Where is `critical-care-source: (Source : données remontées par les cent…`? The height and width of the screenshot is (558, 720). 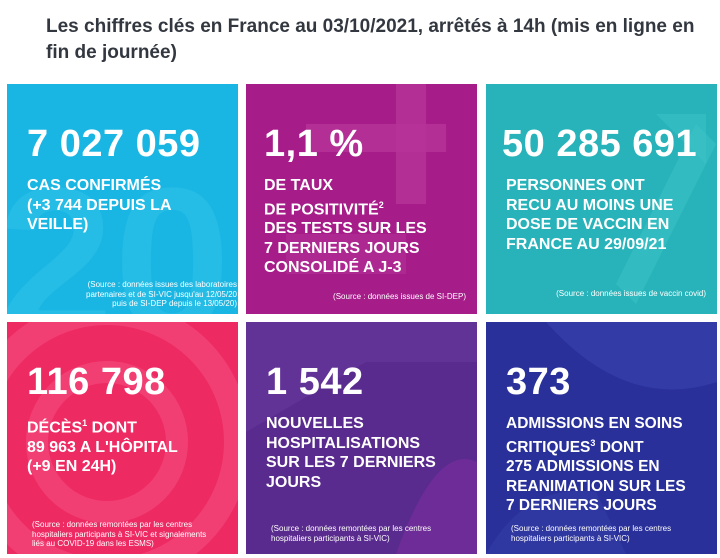
critical-care-source: (Source : données remontées par les cent… is located at coordinates (611, 533).